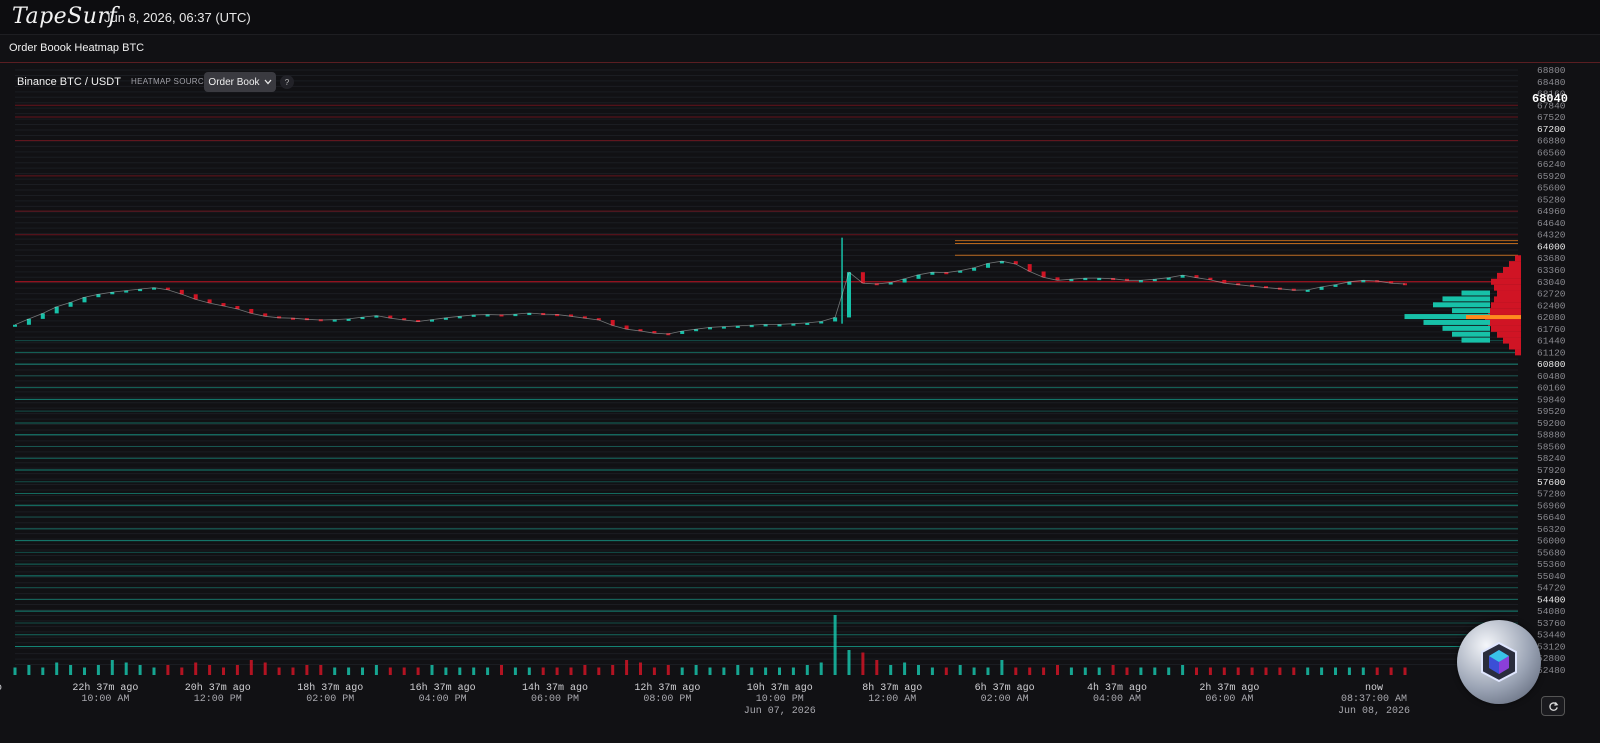  Describe the element at coordinates (1551, 611) in the screenshot. I see `price-axis-label: 54080` at that location.